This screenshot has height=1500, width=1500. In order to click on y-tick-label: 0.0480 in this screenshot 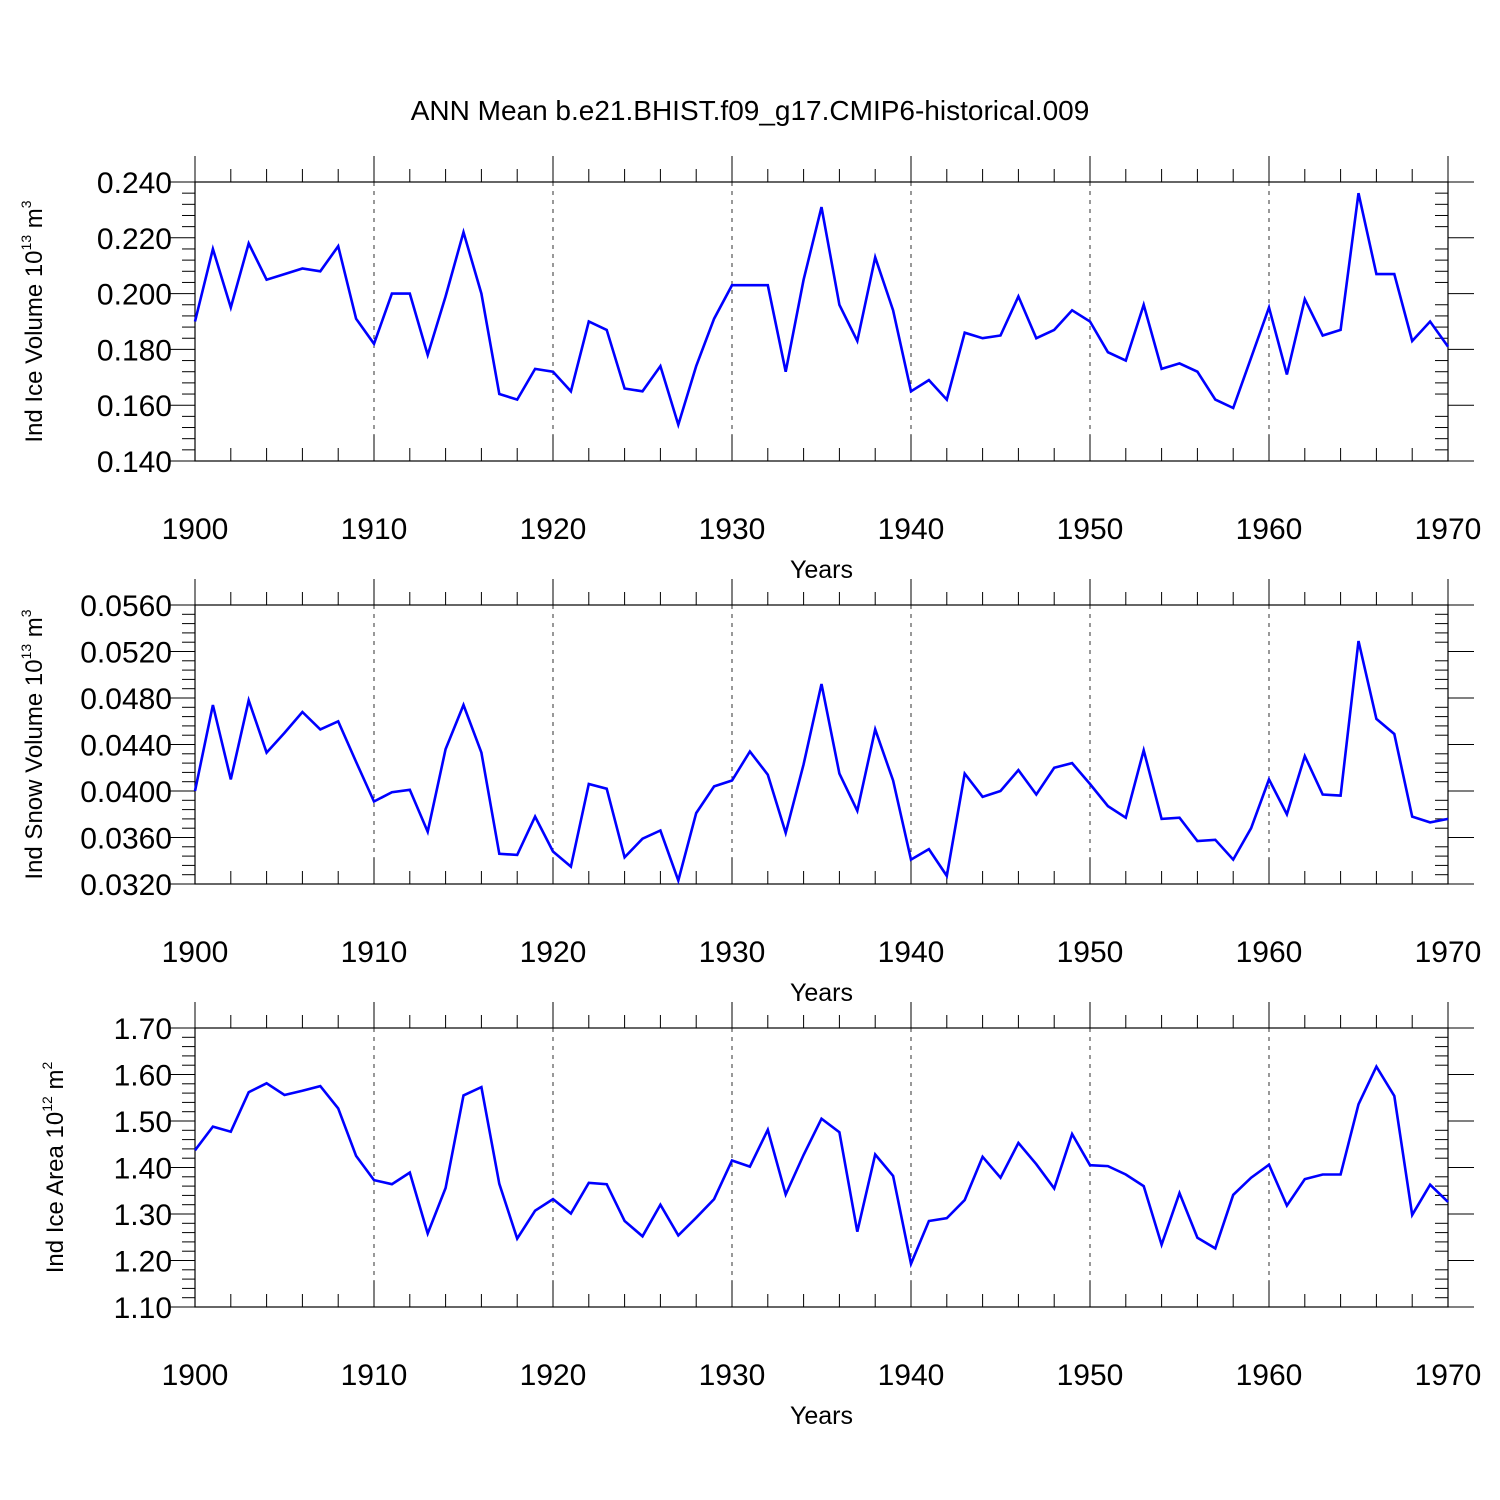, I will do `click(126, 699)`.